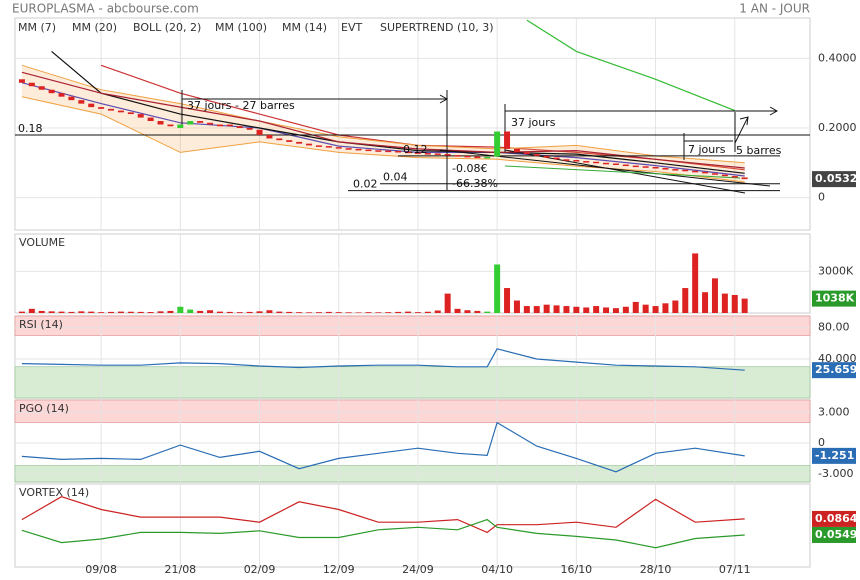 The height and width of the screenshot is (580, 860). I want to click on panel-title: PGO (14), so click(44, 408).